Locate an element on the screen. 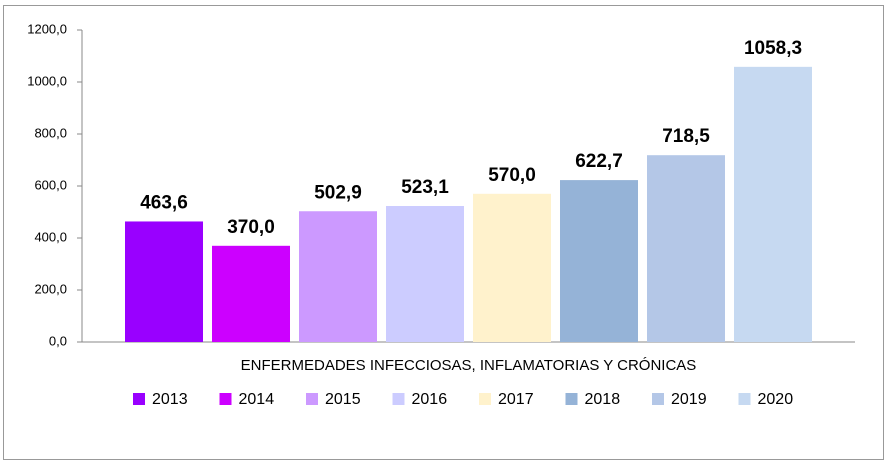  legend-label: 2013 is located at coordinates (170, 399).